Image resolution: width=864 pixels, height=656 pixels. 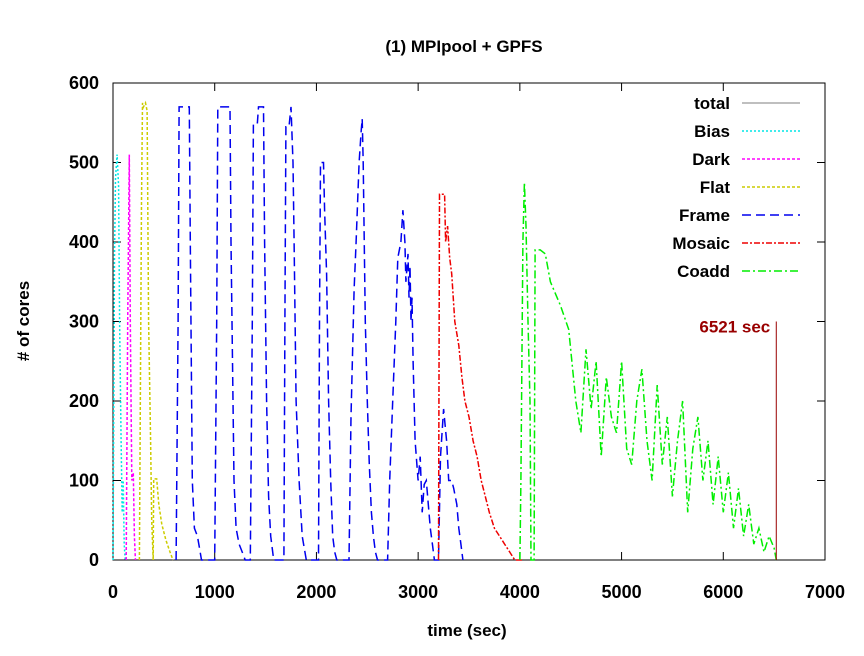 What do you see at coordinates (712, 131) in the screenshot?
I see `legend-label-bias: Bias` at bounding box center [712, 131].